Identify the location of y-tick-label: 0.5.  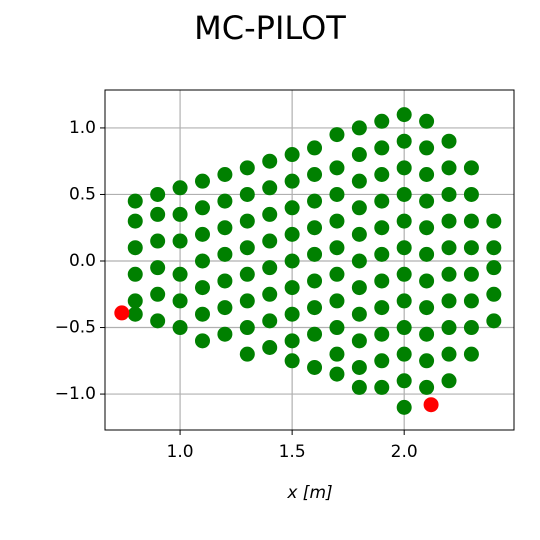
(82, 194).